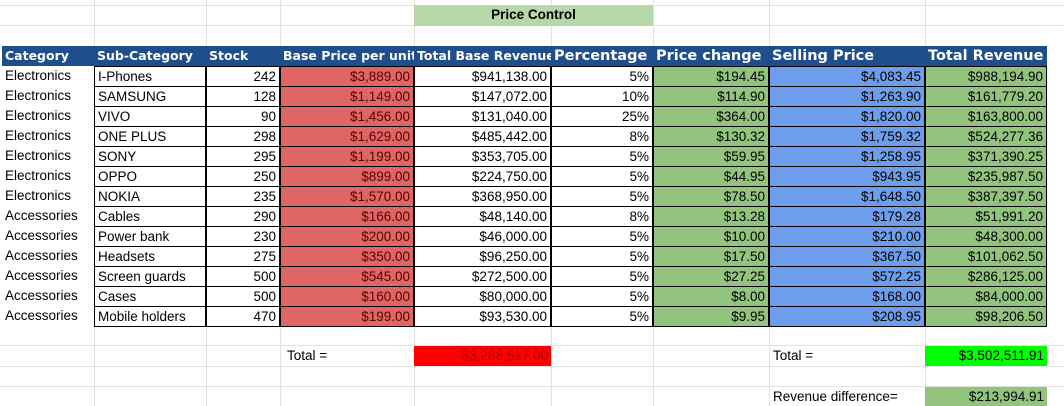 The height and width of the screenshot is (406, 1064). What do you see at coordinates (150, 156) in the screenshot?
I see `cell-sub-category: SONY` at bounding box center [150, 156].